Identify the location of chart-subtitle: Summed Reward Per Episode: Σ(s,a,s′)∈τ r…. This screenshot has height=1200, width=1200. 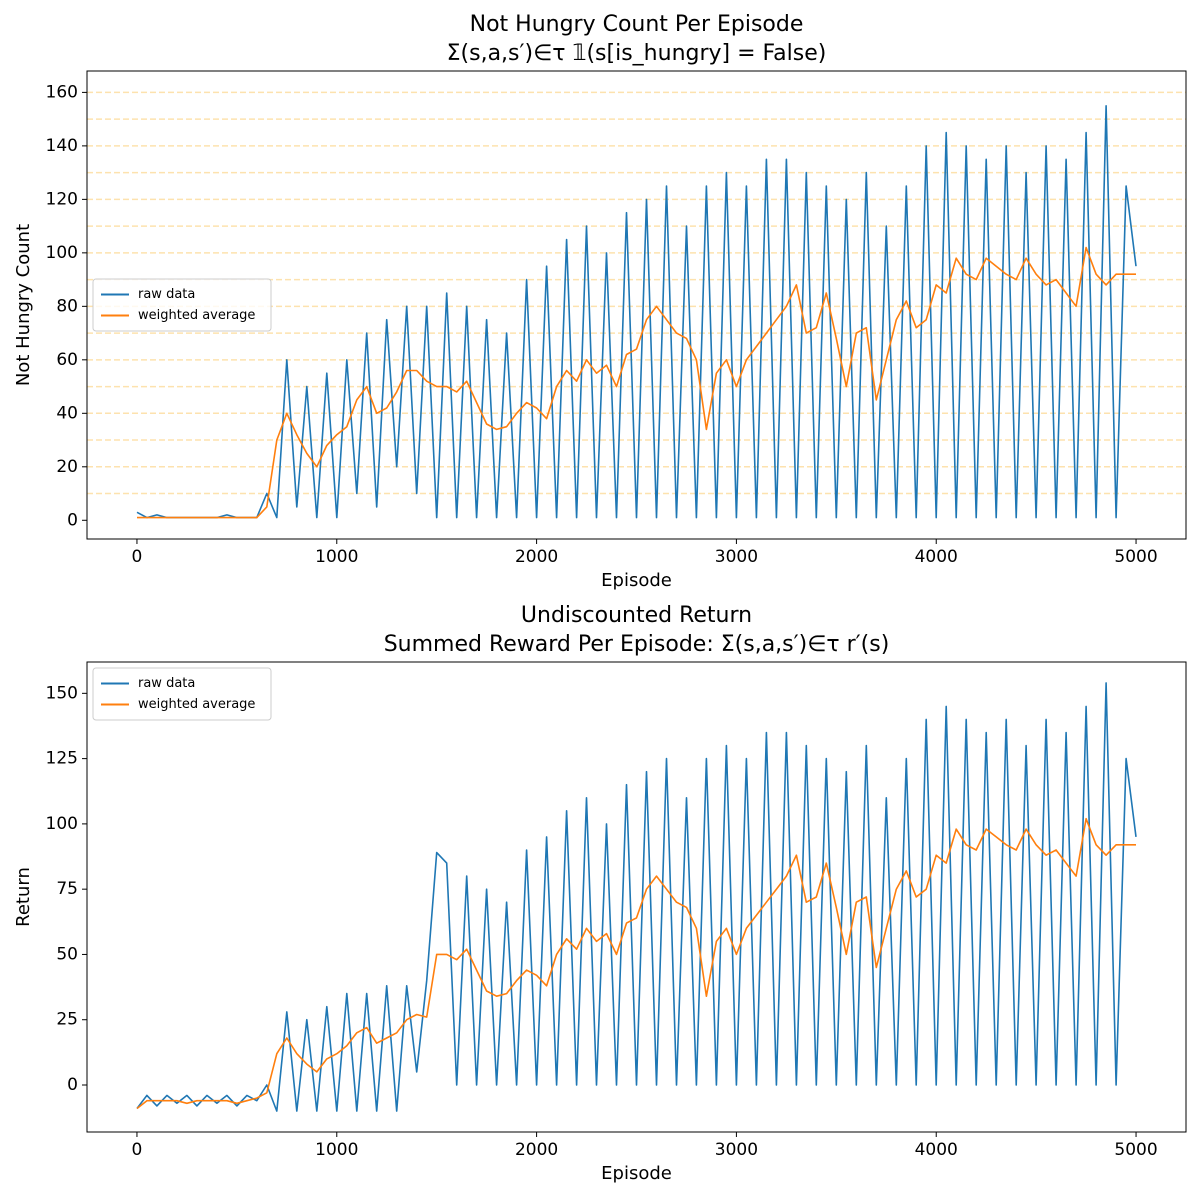
(637, 644).